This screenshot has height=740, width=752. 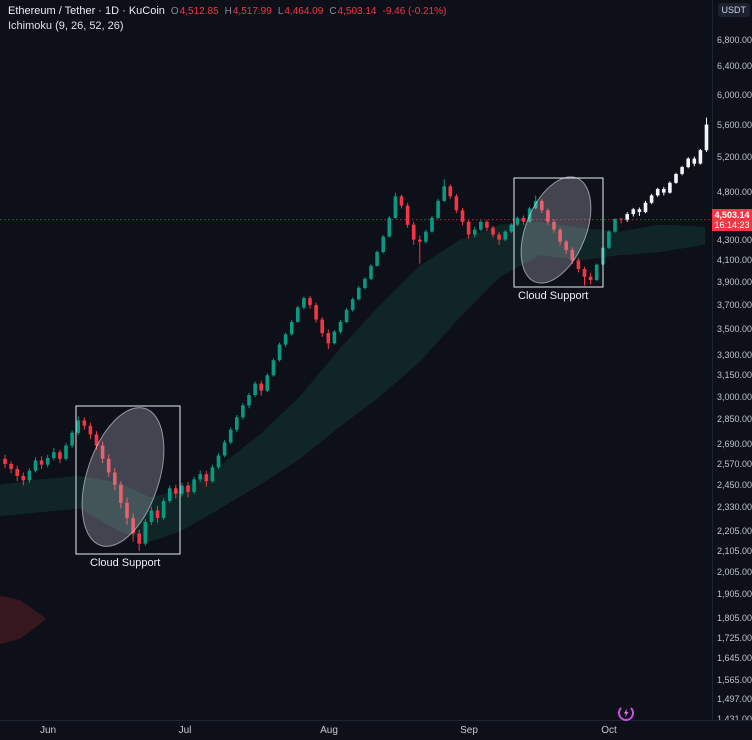 I want to click on price-tick-label: 5,200.00, so click(x=734, y=157).